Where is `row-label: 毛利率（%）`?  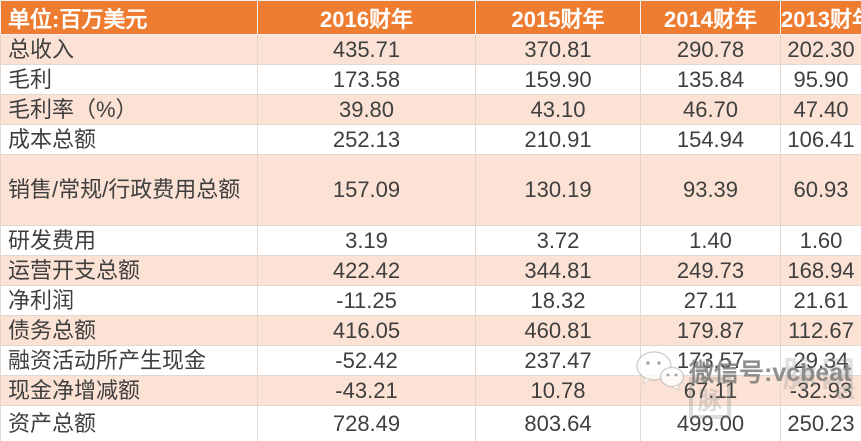 row-label: 毛利率（%） is located at coordinates (129, 109).